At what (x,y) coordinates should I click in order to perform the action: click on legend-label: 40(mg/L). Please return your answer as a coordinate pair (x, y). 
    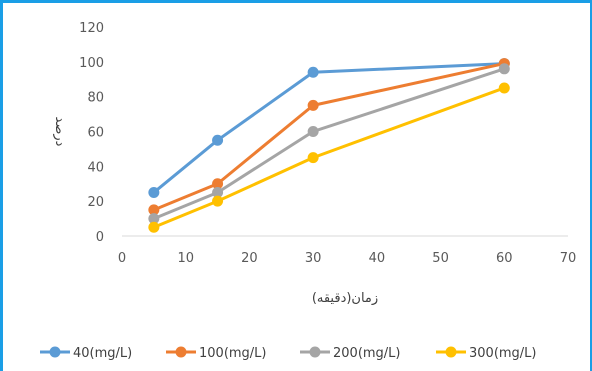
    Looking at the image, I should click on (102, 353).